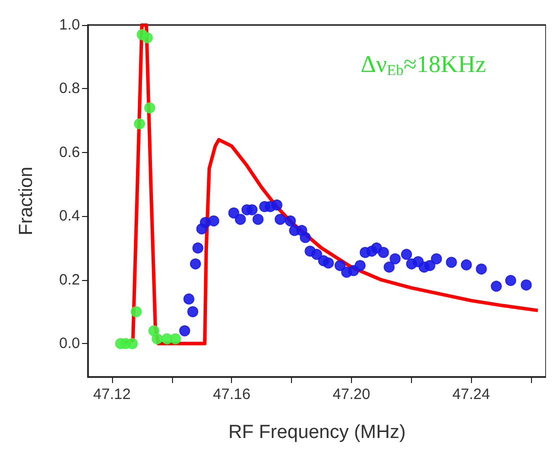  What do you see at coordinates (69, 152) in the screenshot?
I see `y-tick-label: 0.6` at bounding box center [69, 152].